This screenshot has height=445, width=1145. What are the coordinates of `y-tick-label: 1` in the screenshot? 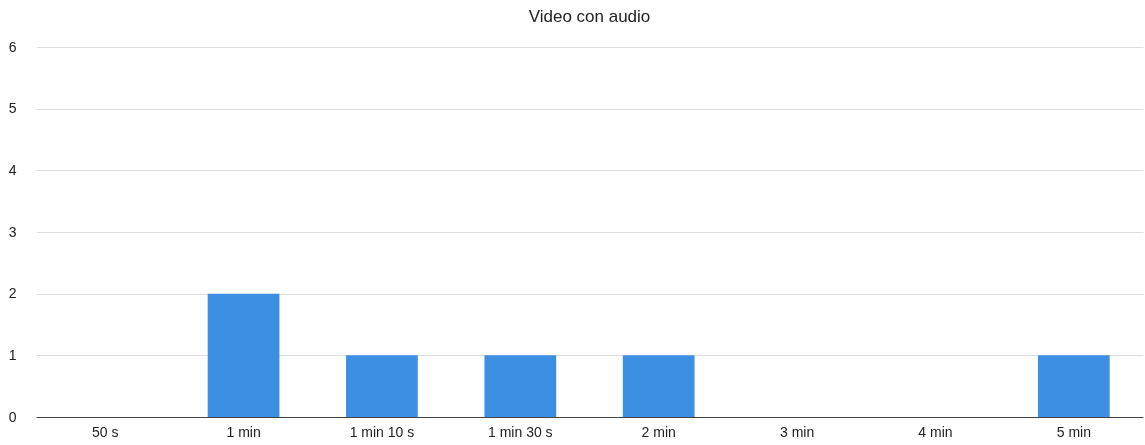 It's located at (12, 354).